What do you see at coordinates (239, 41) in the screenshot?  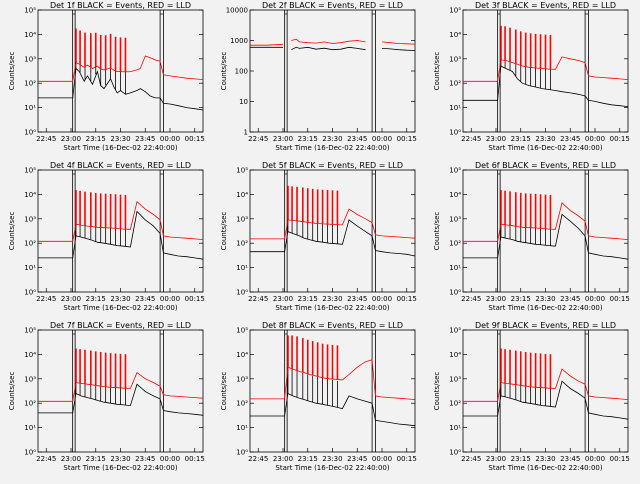 I see `y-tick-label: 1000` at bounding box center [239, 41].